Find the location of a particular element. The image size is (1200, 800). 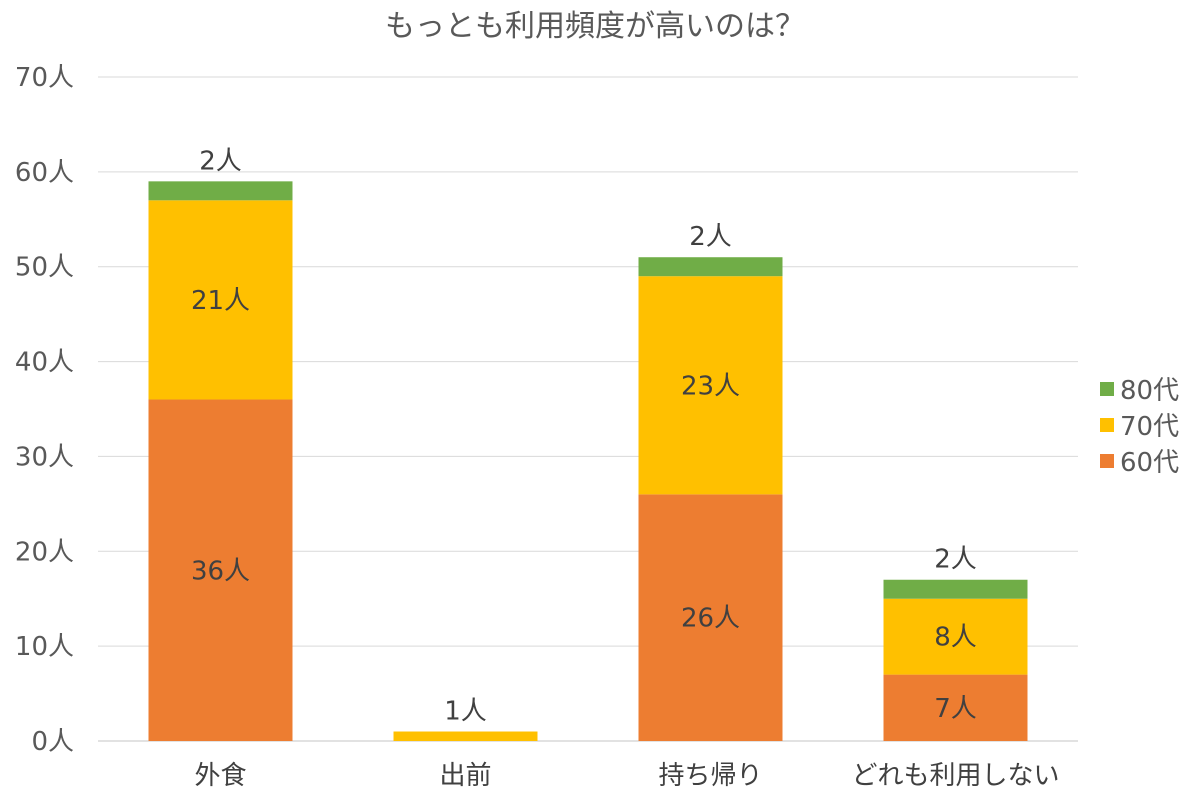

legend-entry: 60代 is located at coordinates (1149, 463).